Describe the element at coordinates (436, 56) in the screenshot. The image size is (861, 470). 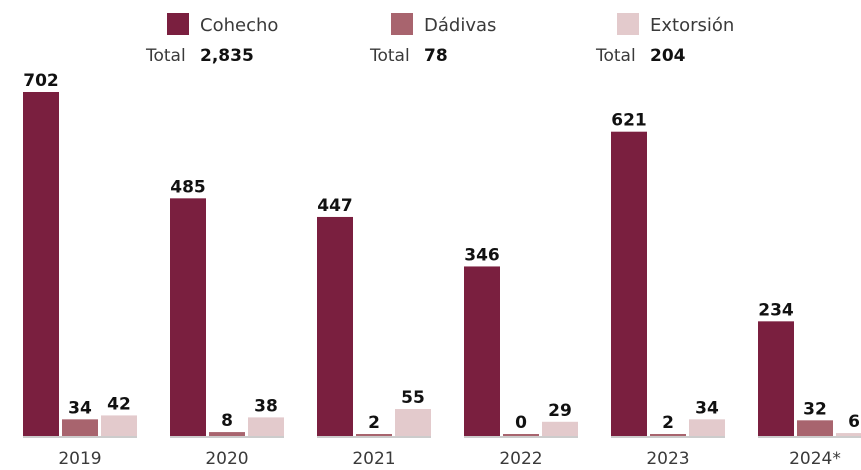
I see `legend-total-value: 78` at that location.